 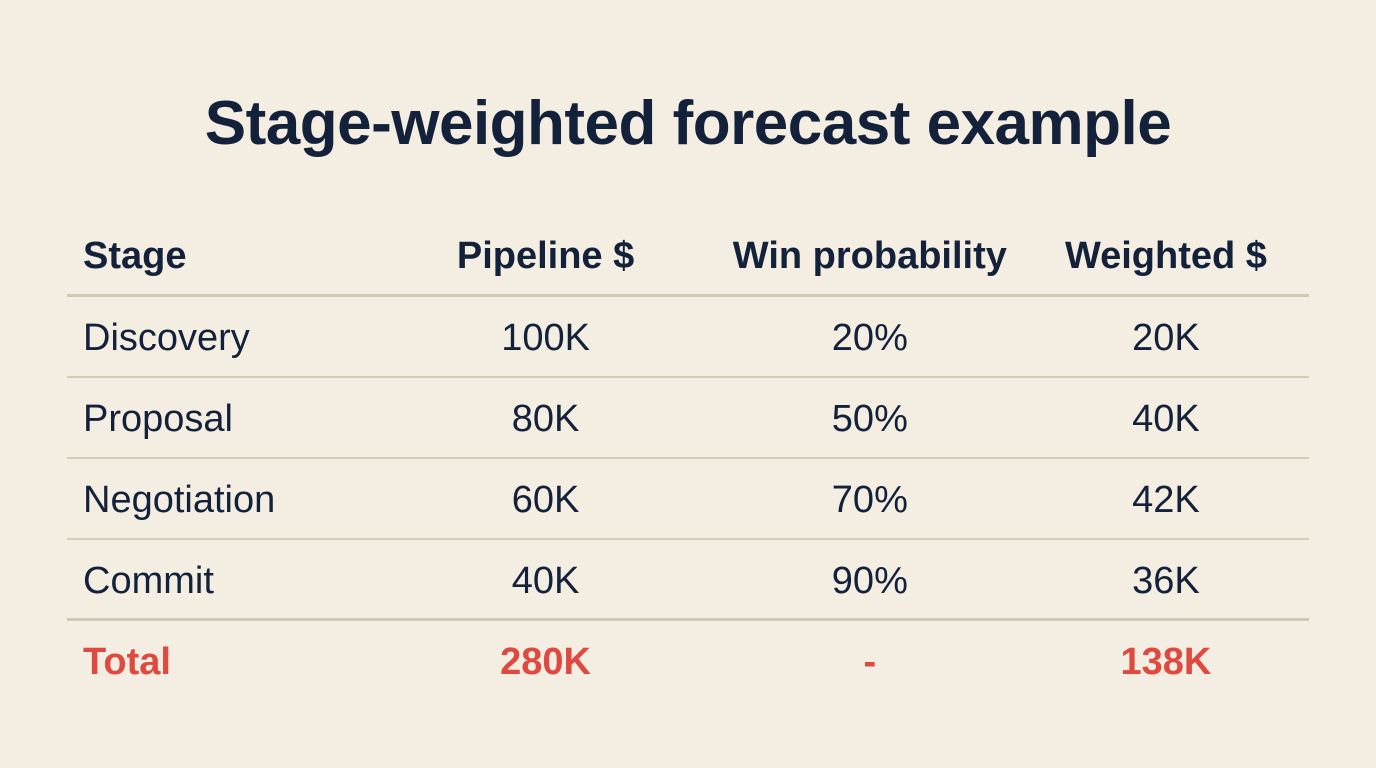 What do you see at coordinates (688, 499) in the screenshot?
I see `table-row: Negotiation 60K 70% 42K` at bounding box center [688, 499].